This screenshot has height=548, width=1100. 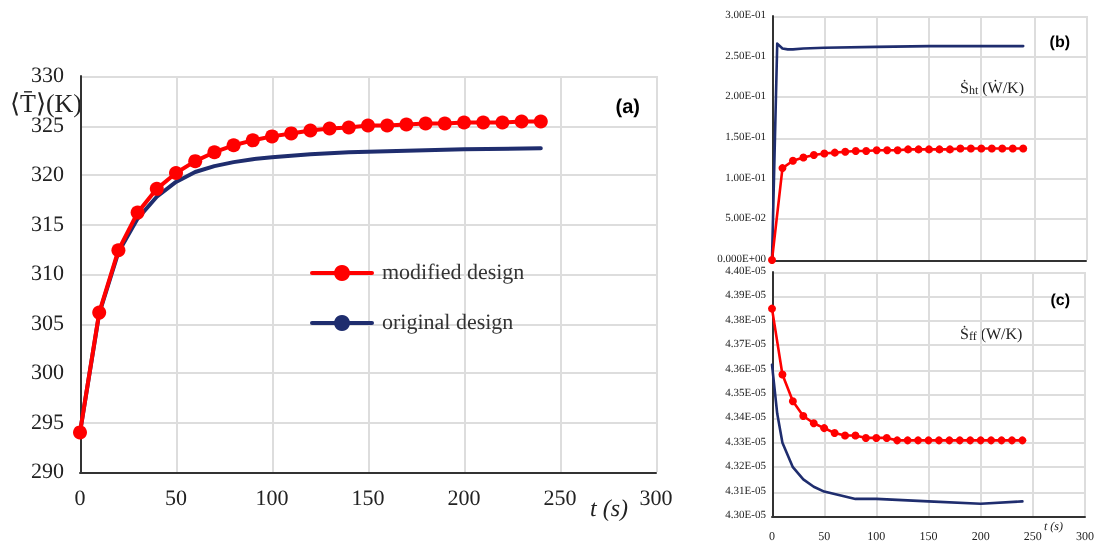 I want to click on legend-label: original design, so click(x=448, y=323).